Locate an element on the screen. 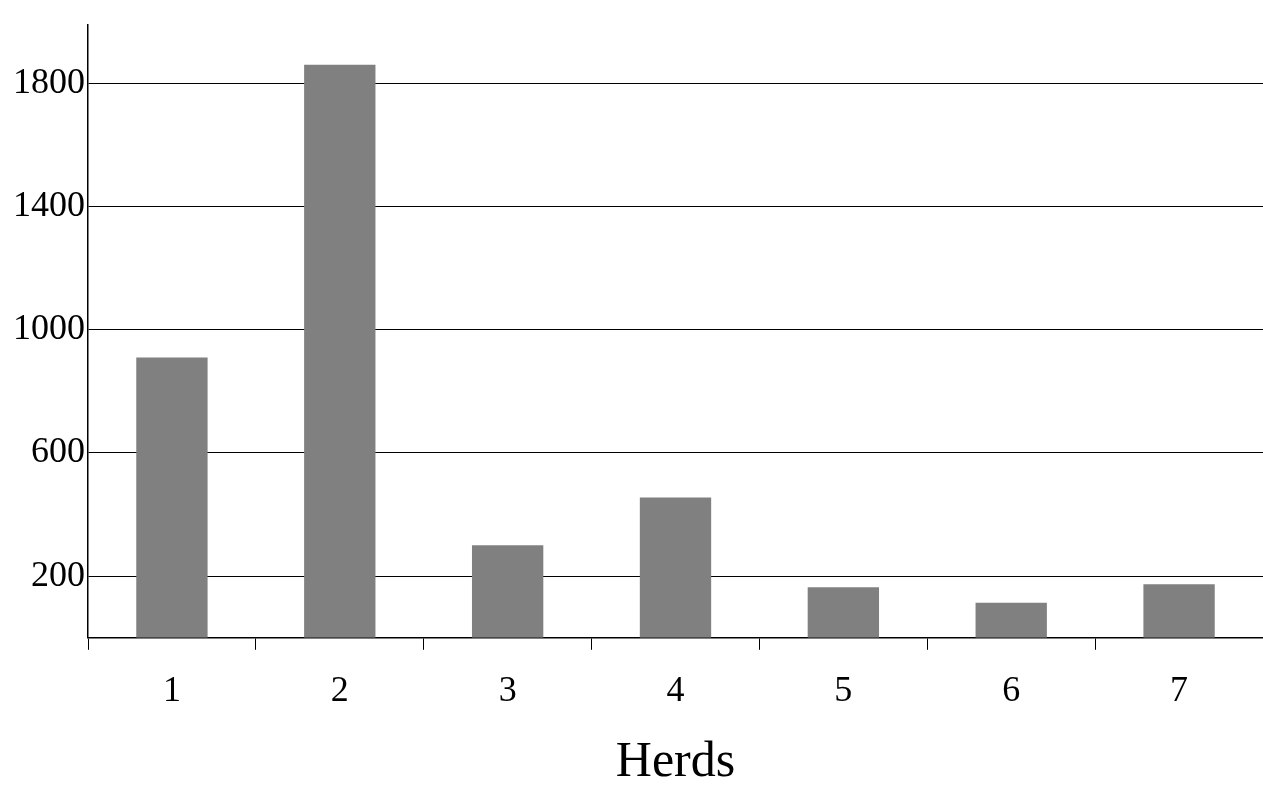 The width and height of the screenshot is (1263, 793). y-tick-label: 1800 is located at coordinates (49, 80).